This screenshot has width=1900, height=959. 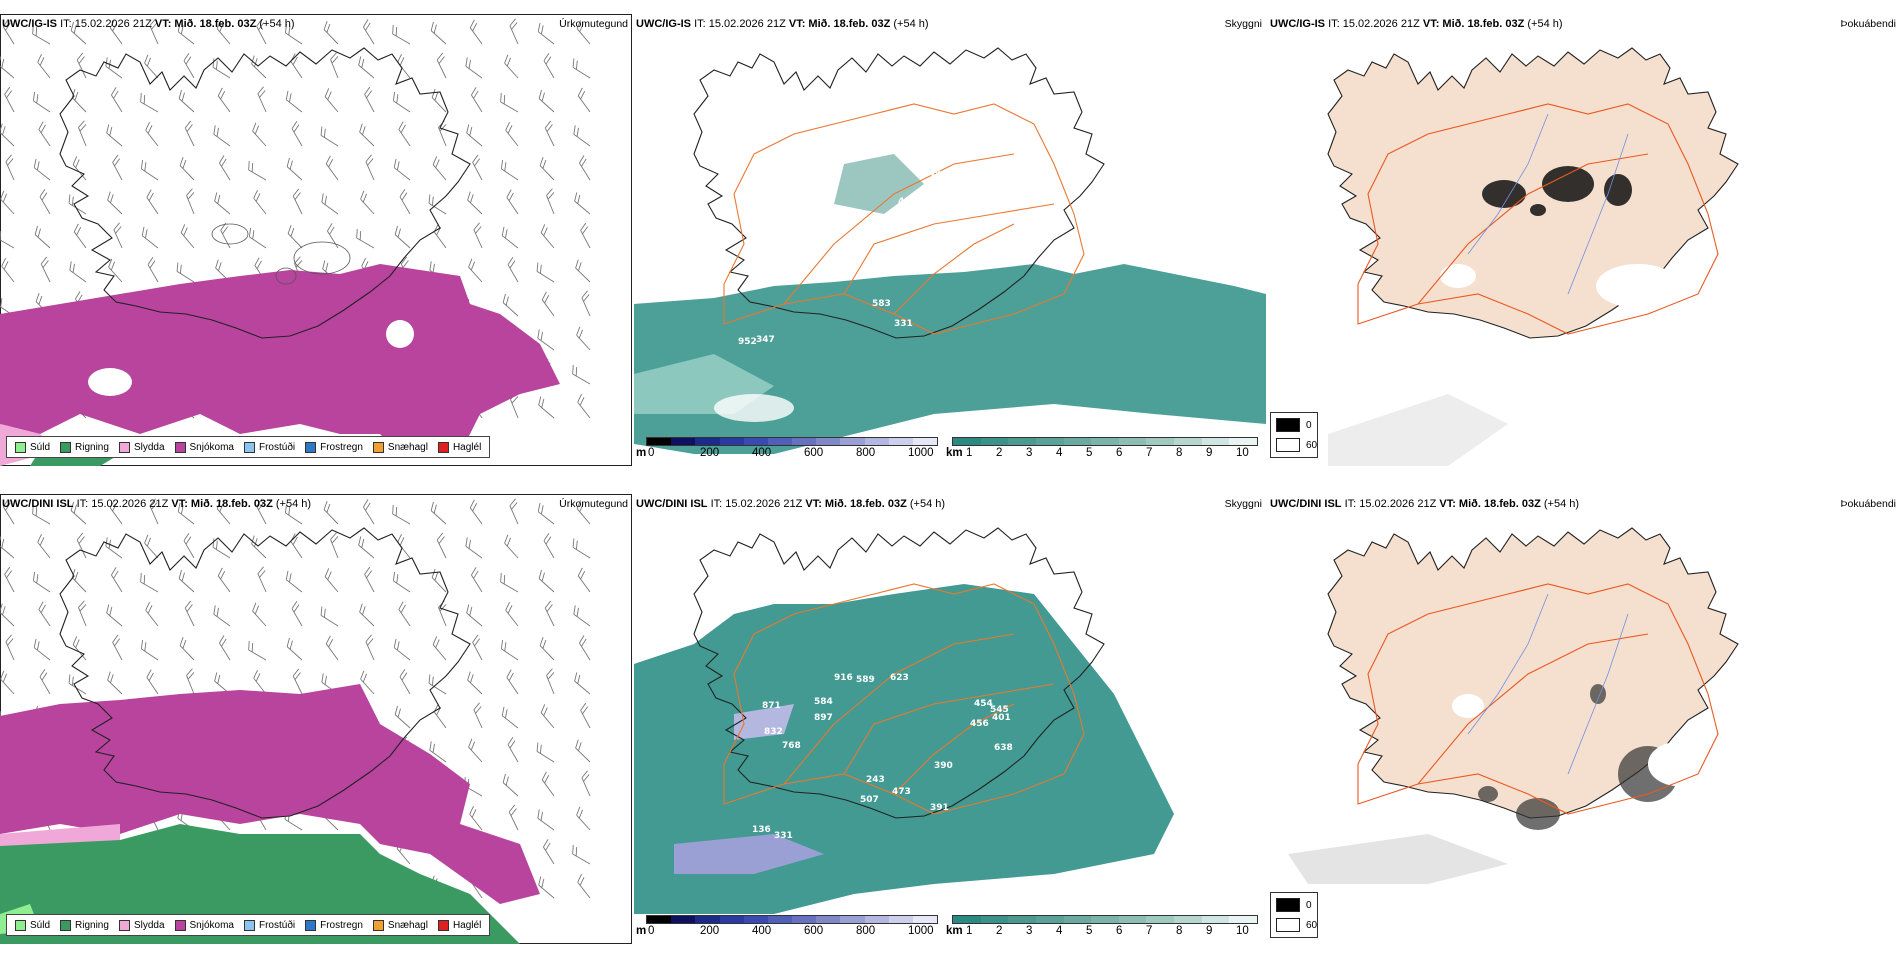 What do you see at coordinates (32, 925) in the screenshot?
I see `legend-item: Súld` at bounding box center [32, 925].